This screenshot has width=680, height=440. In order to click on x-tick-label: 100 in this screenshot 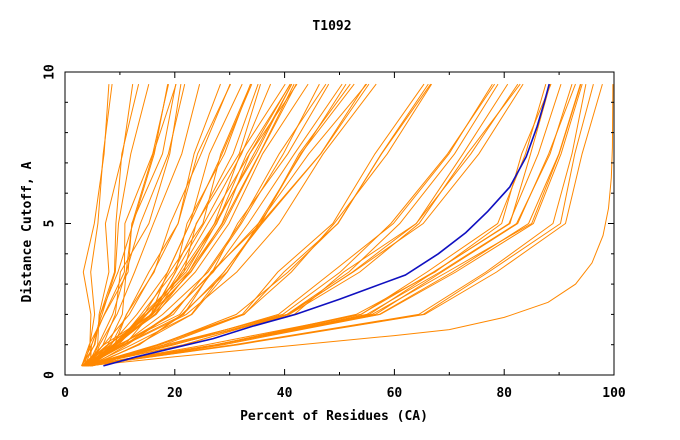, I will do `click(614, 393)`.